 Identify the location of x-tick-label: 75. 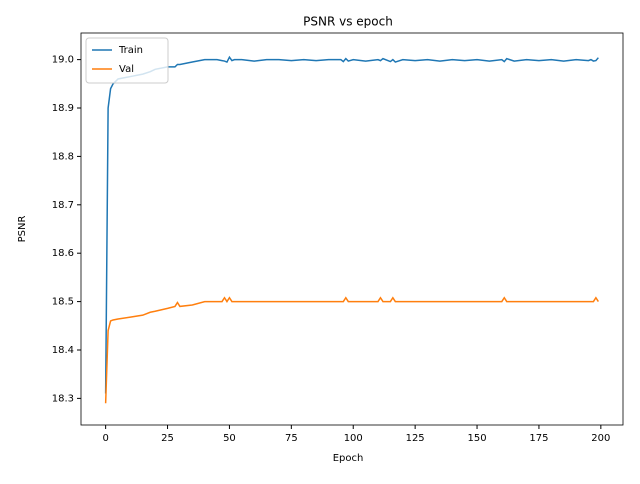
(291, 438).